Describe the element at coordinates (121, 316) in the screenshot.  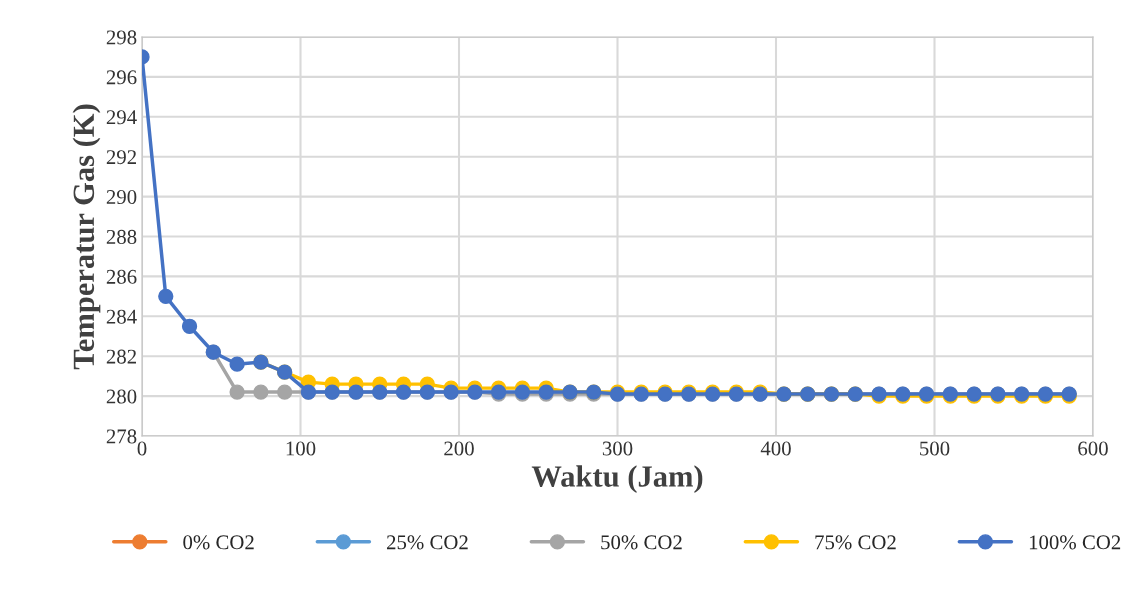
I see `y-tick-label: 284` at that location.